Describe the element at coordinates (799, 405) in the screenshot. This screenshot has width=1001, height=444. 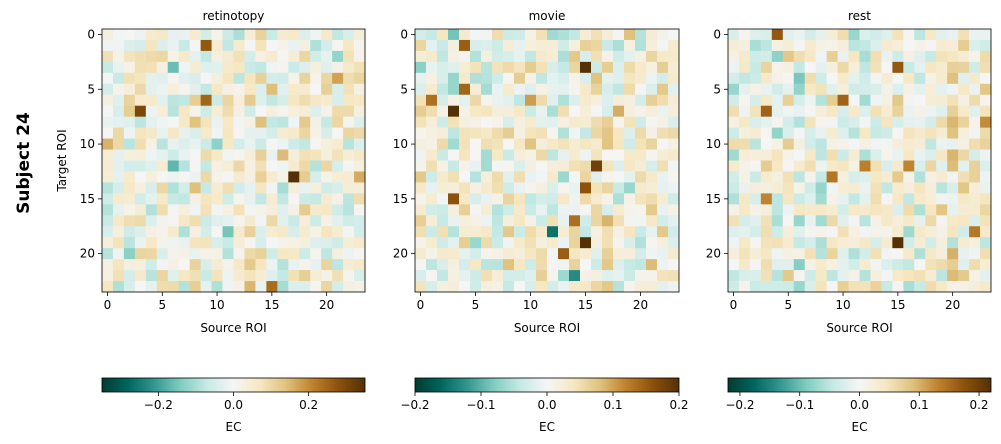
I see `colorbar-tick-label: −0.1` at that location.